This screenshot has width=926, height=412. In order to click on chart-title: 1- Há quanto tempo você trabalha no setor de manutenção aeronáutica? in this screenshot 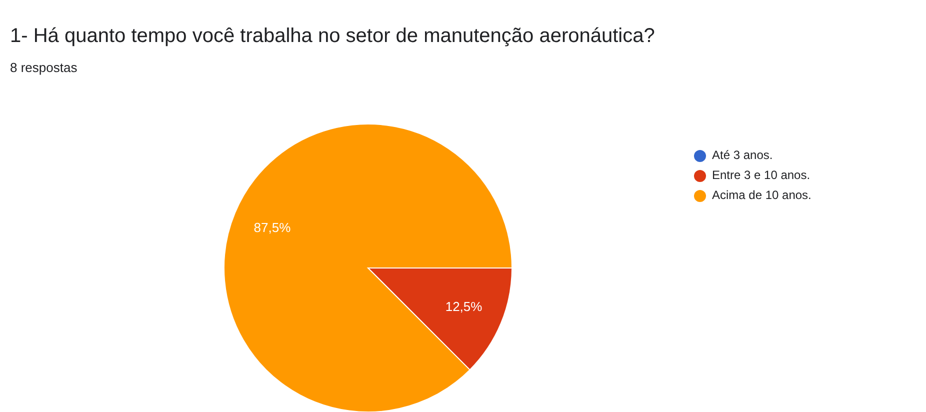, I will do `click(332, 36)`.